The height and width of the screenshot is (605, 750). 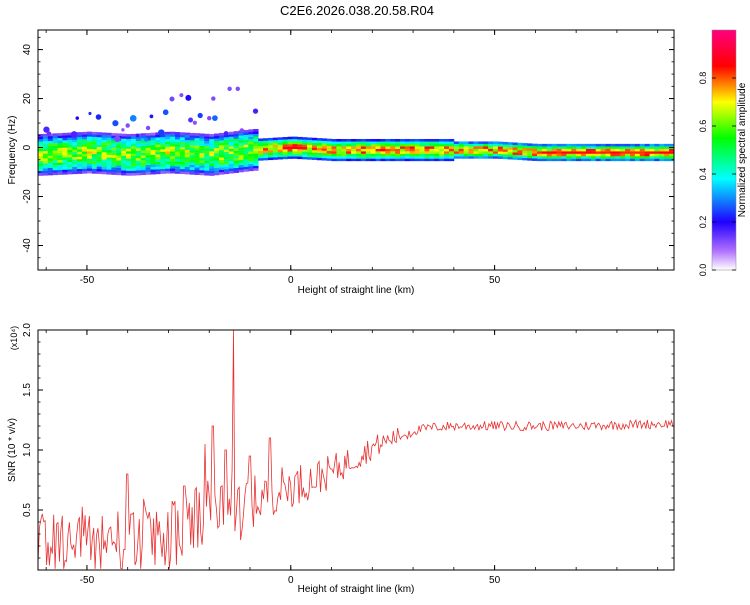 I want to click on y-tick-label: 20, so click(x=27, y=99).